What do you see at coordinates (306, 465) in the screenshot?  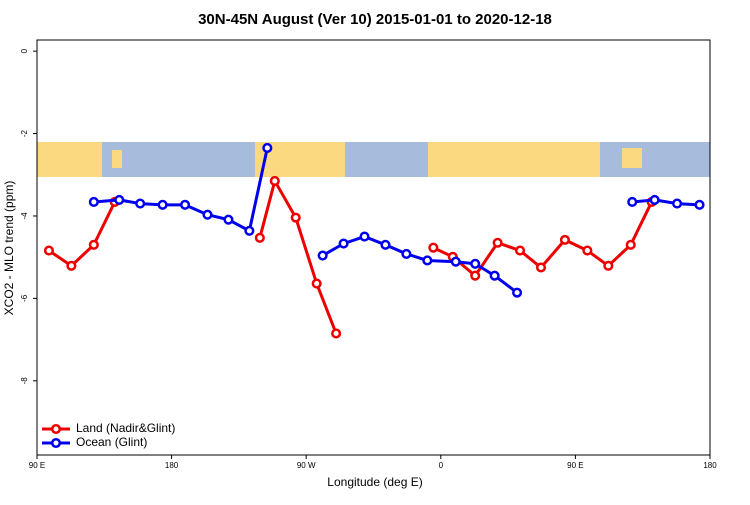 I see `x-tick-label: 90 W` at bounding box center [306, 465].